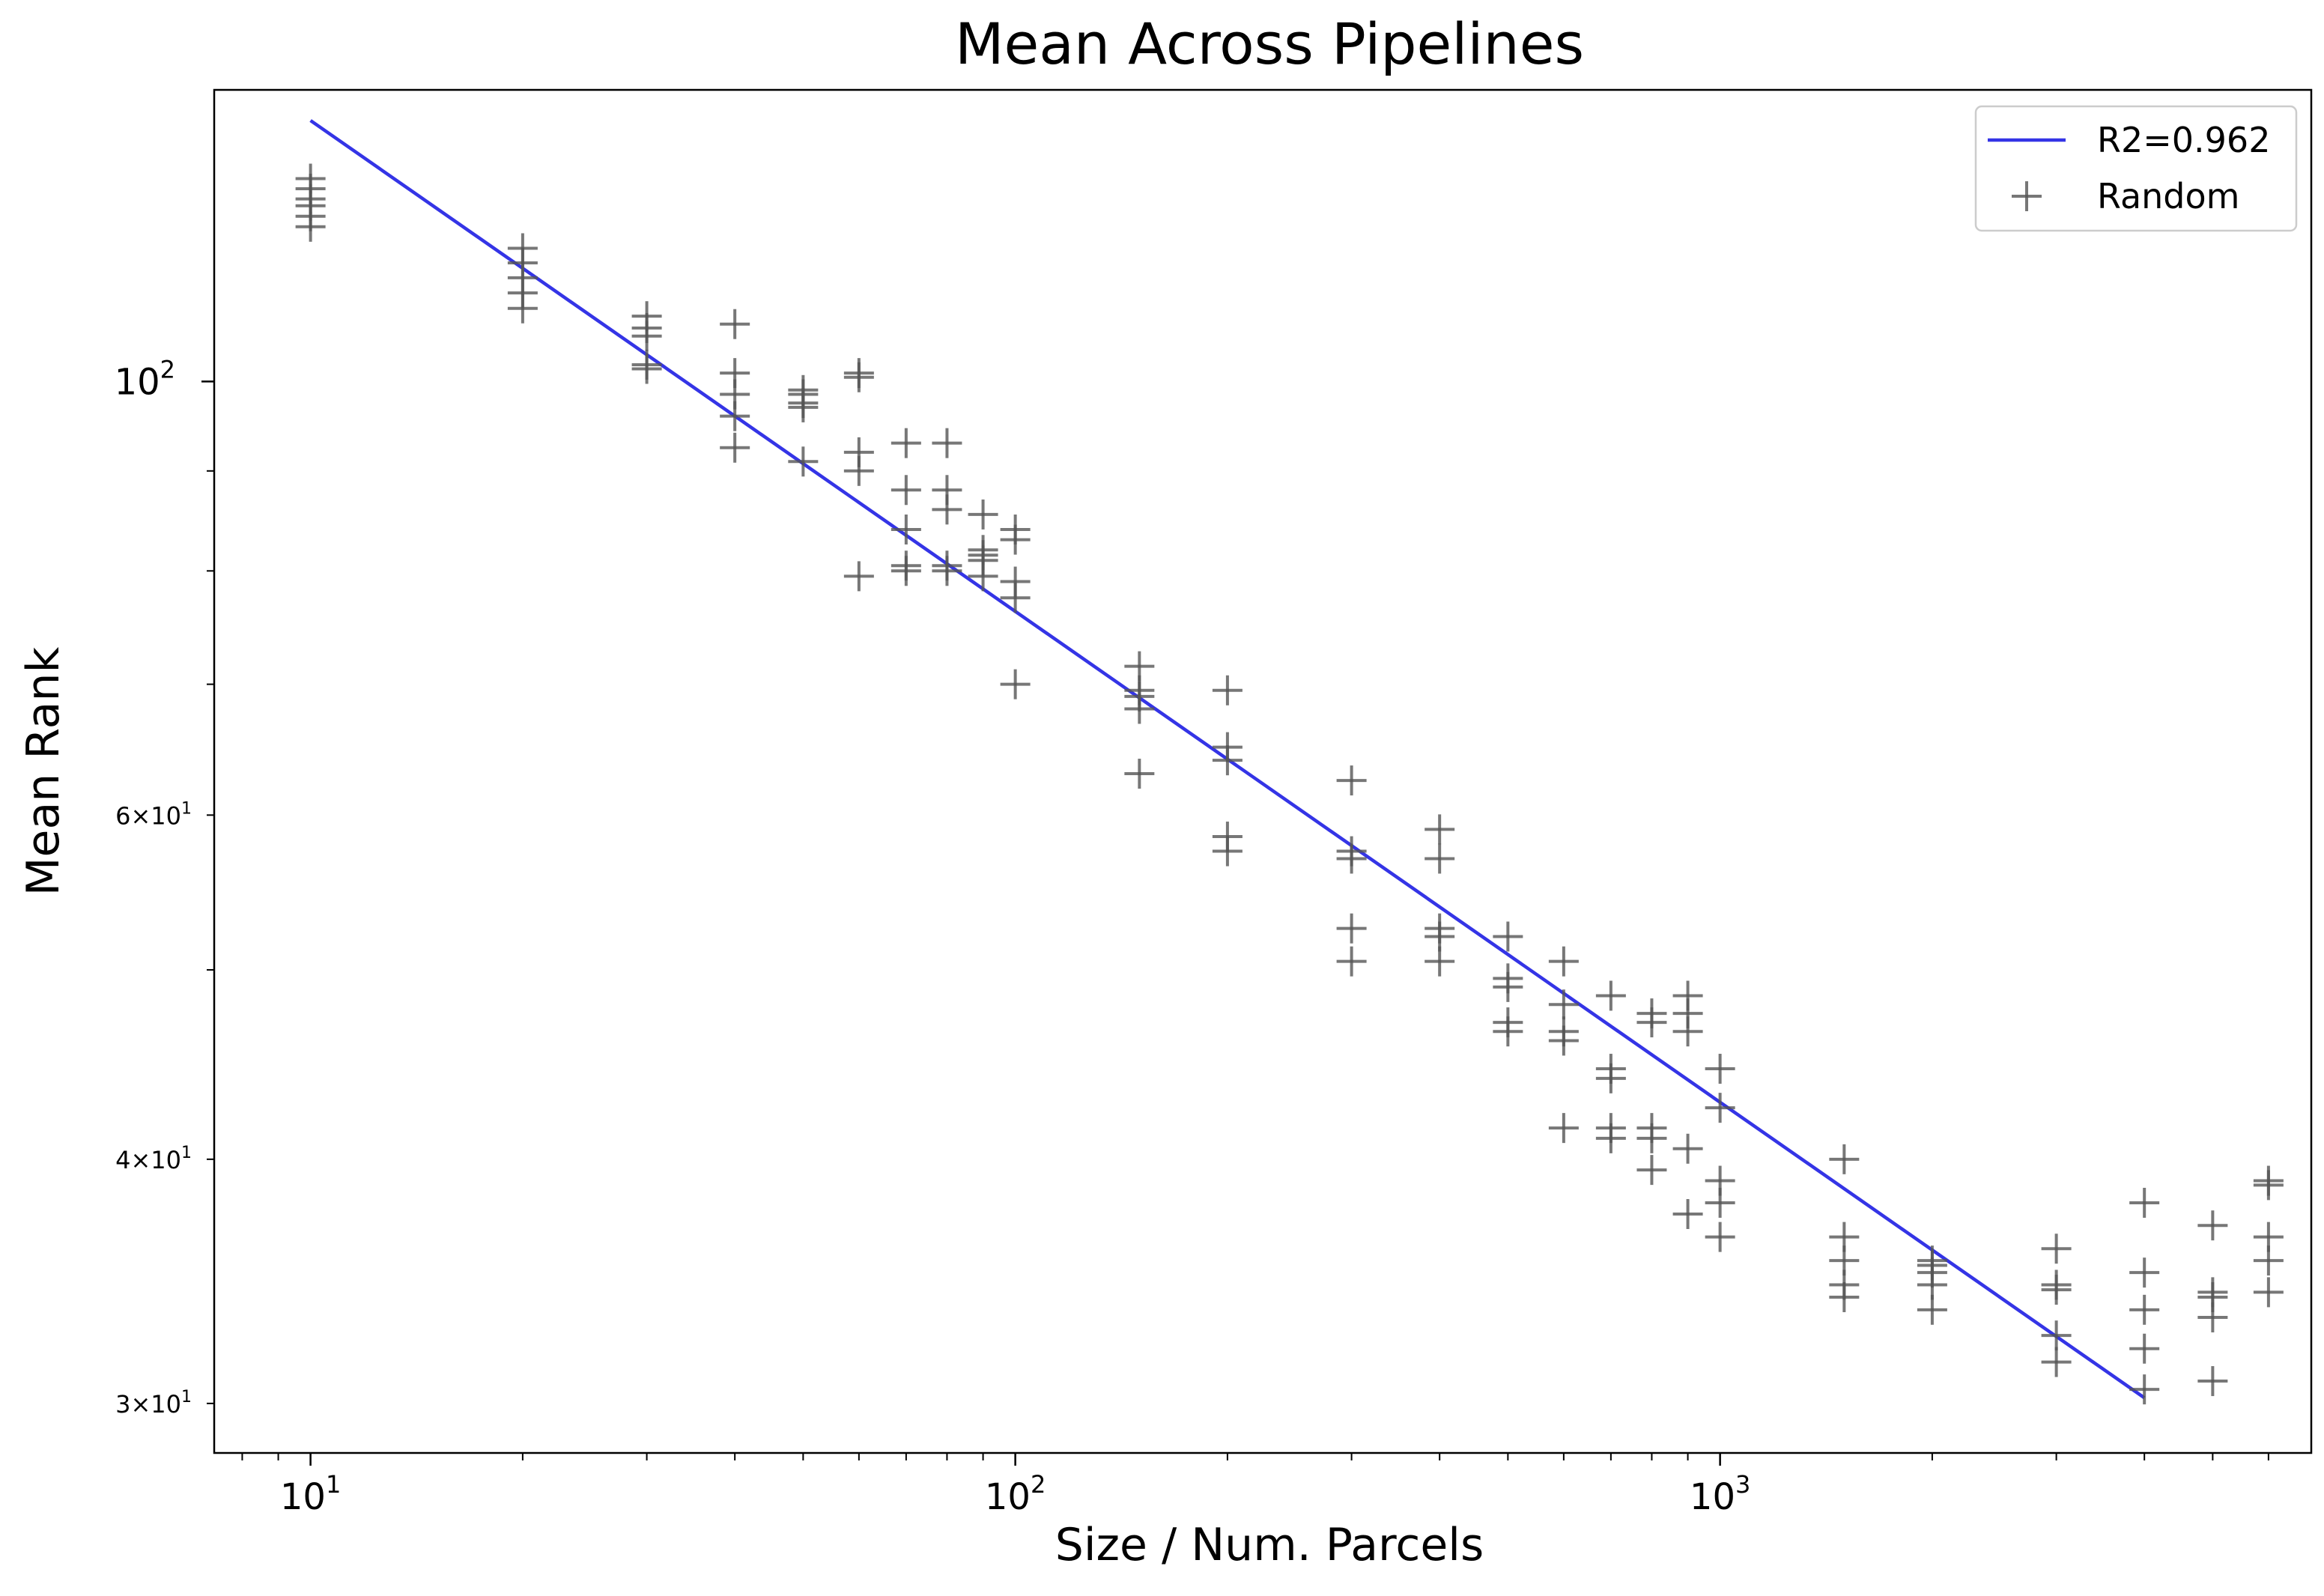  Describe the element at coordinates (43, 772) in the screenshot. I see `y-axis-label: Mean Rank` at that location.